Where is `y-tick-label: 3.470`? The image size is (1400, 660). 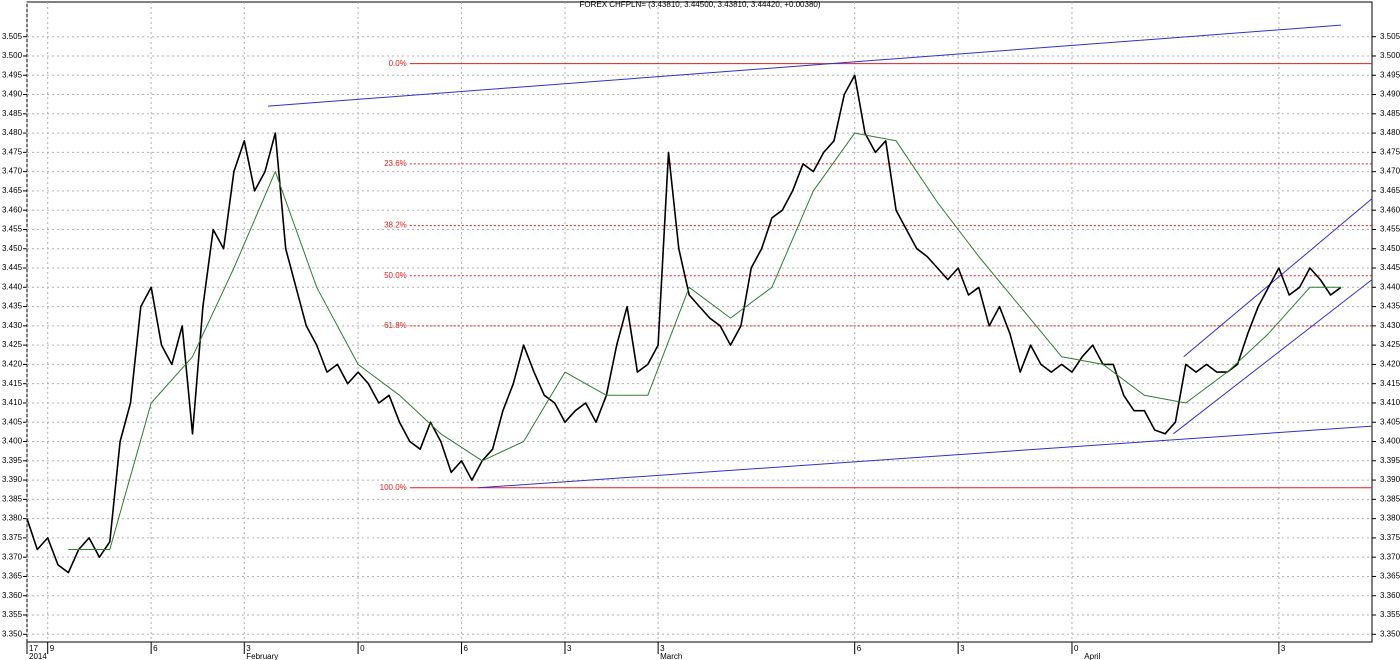
y-tick-label: 3.470 is located at coordinates (12, 171).